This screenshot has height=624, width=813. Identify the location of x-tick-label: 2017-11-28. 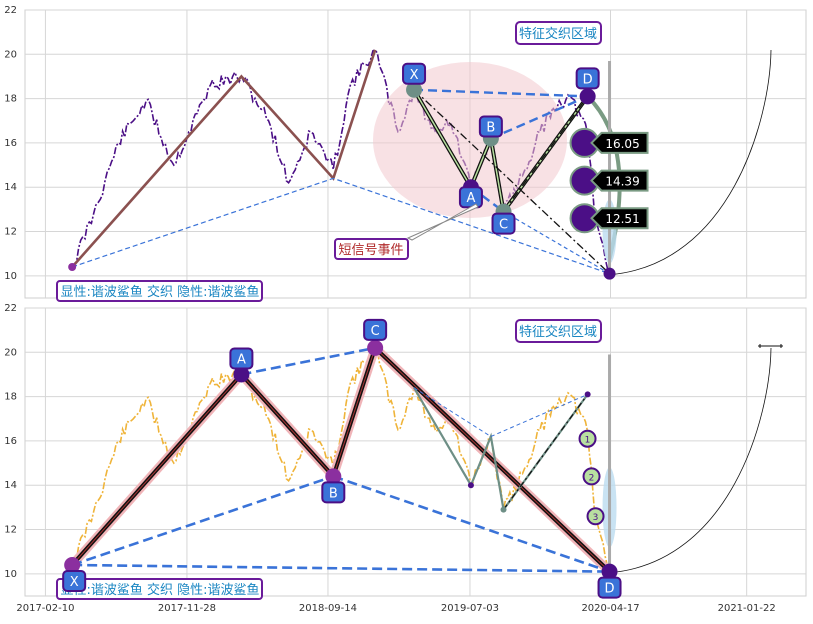
(187, 608).